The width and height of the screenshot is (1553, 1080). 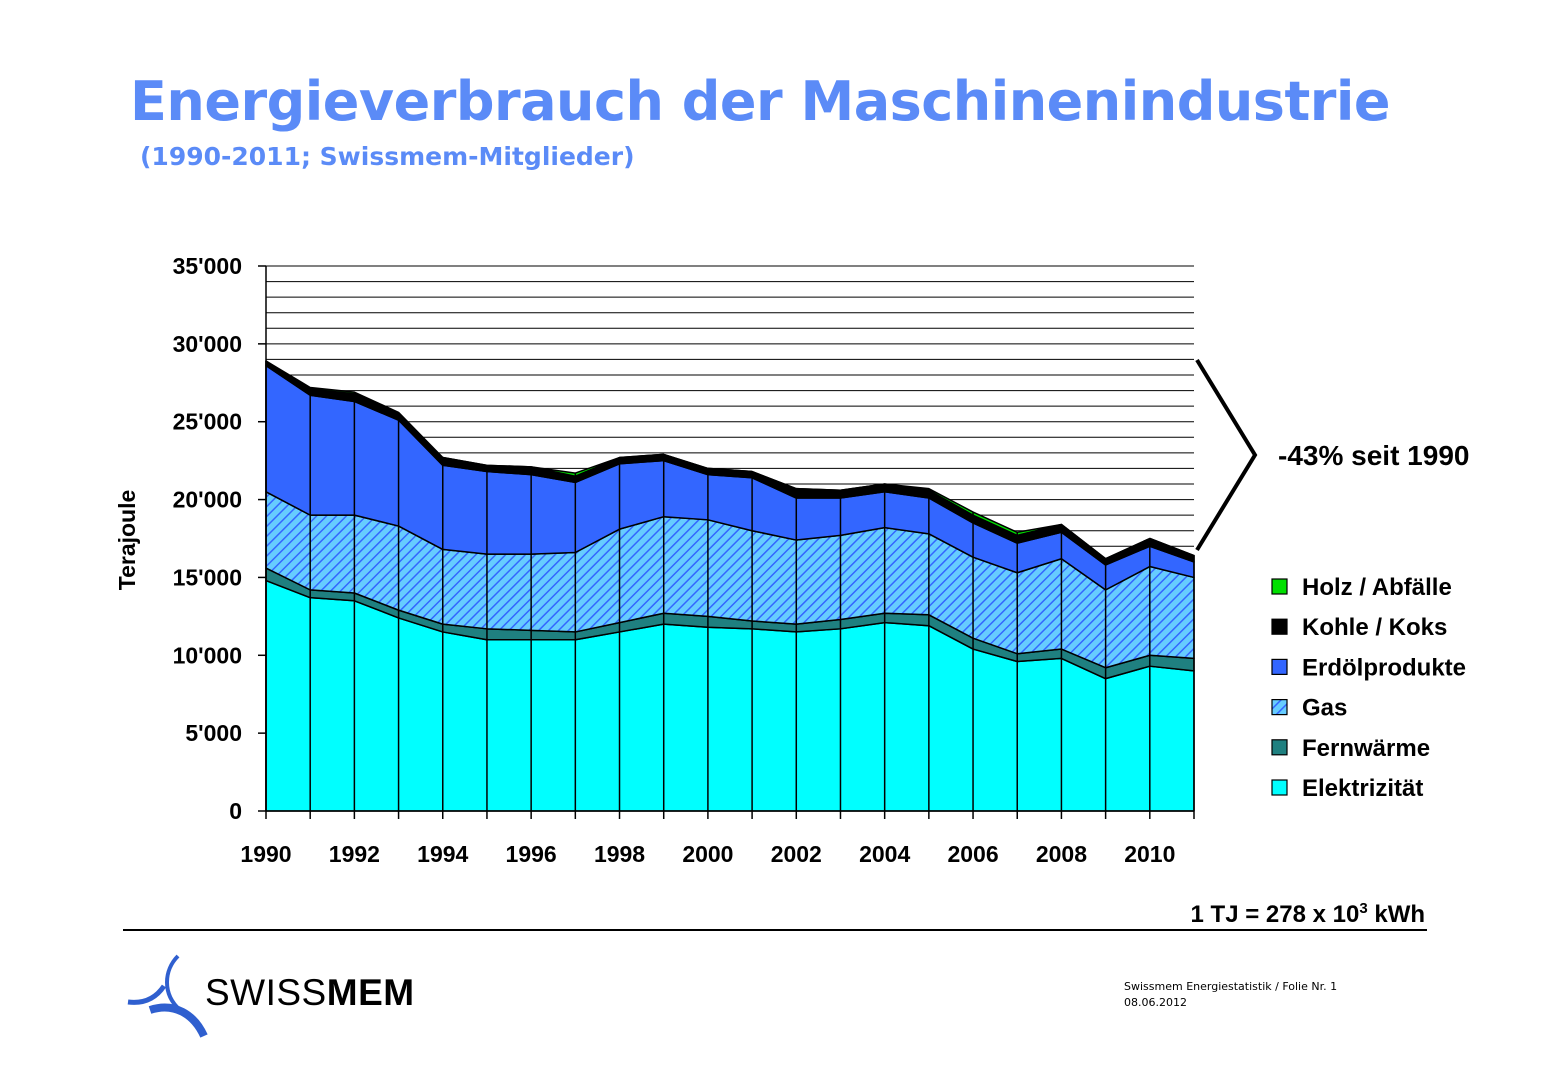 I want to click on x-tick-label: 1998, so click(x=619, y=854).